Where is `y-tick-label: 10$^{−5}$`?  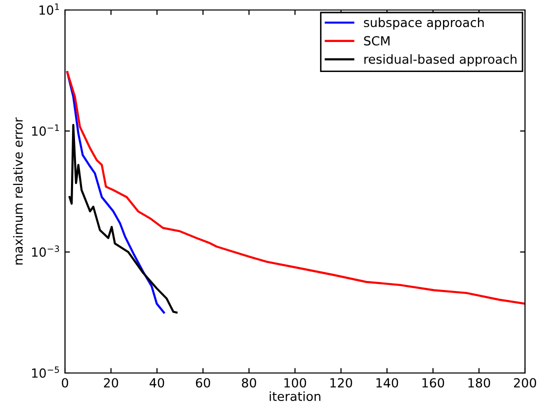
y-tick-label: 10$^{−5}$ is located at coordinates (45, 372).